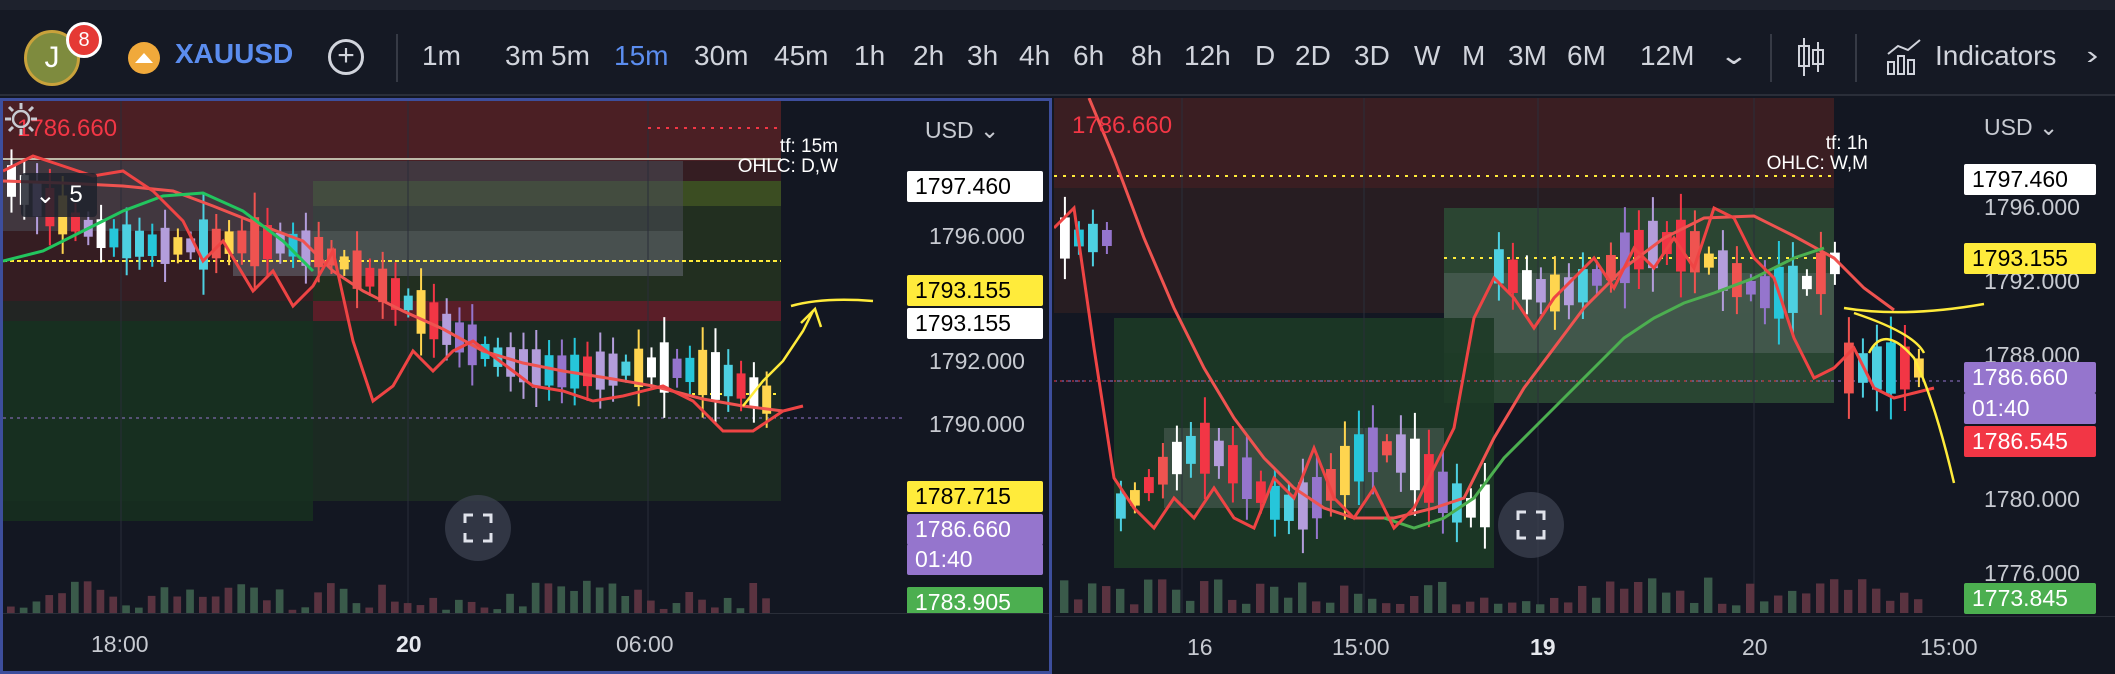 Image resolution: width=2115 pixels, height=674 pixels. I want to click on timeframe-3M: 3M, so click(1527, 55).